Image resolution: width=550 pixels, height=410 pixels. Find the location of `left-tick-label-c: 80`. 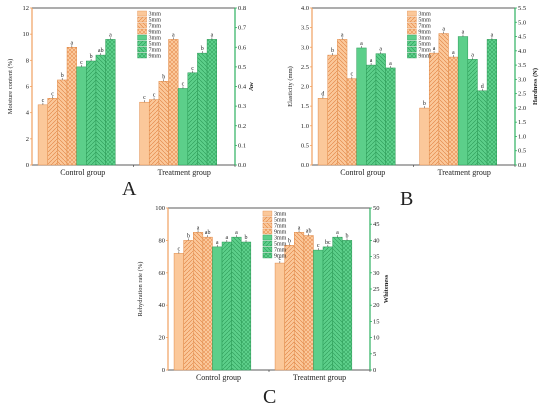

left-tick-label-c: 80 is located at coordinates (162, 240).